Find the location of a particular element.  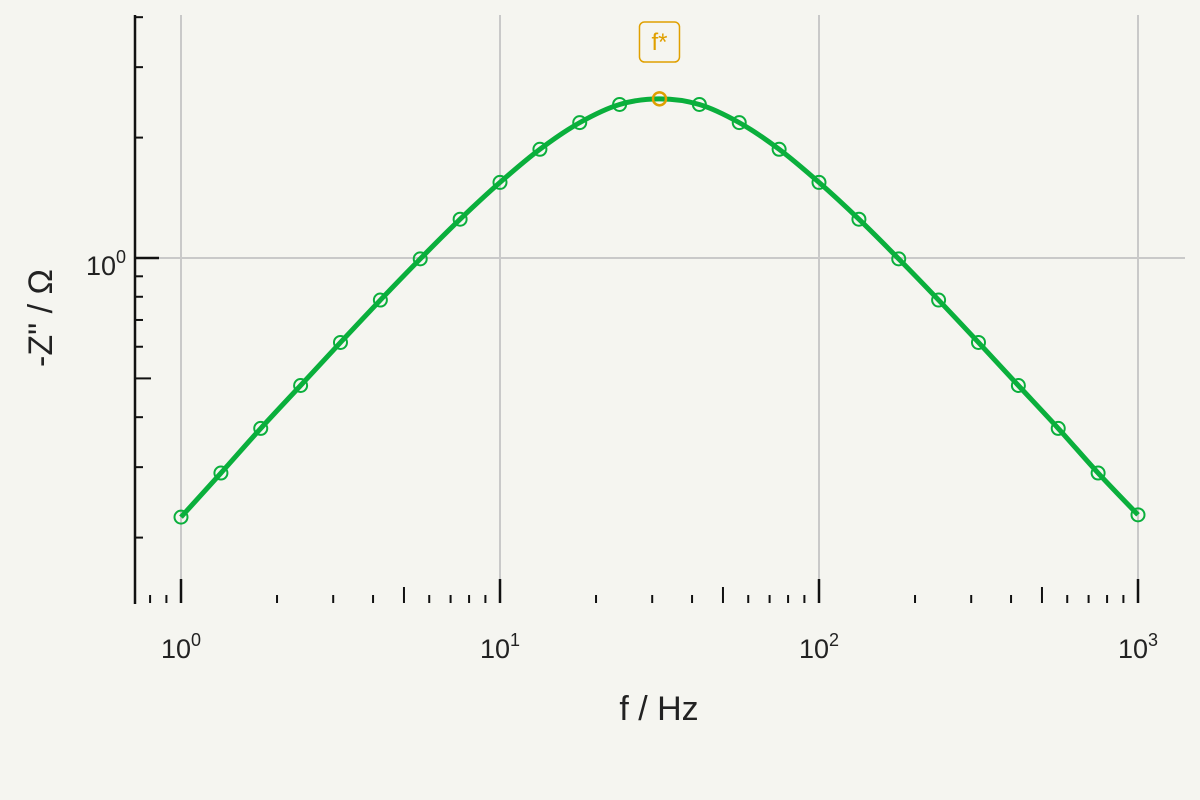

x-tick-label: 10¹ is located at coordinates (500, 647).